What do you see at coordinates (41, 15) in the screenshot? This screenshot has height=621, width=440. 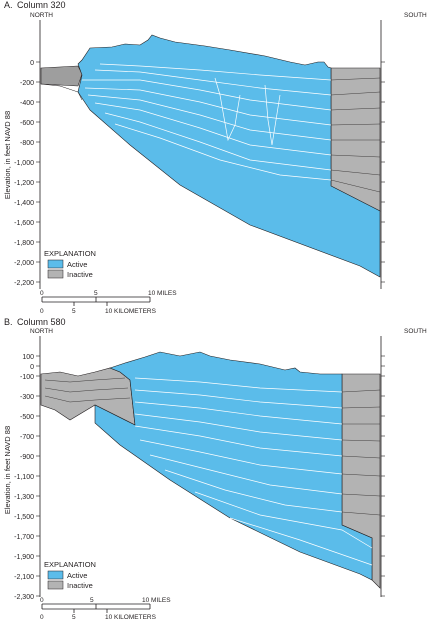 I see `panel-a-north-label: NORTH` at bounding box center [41, 15].